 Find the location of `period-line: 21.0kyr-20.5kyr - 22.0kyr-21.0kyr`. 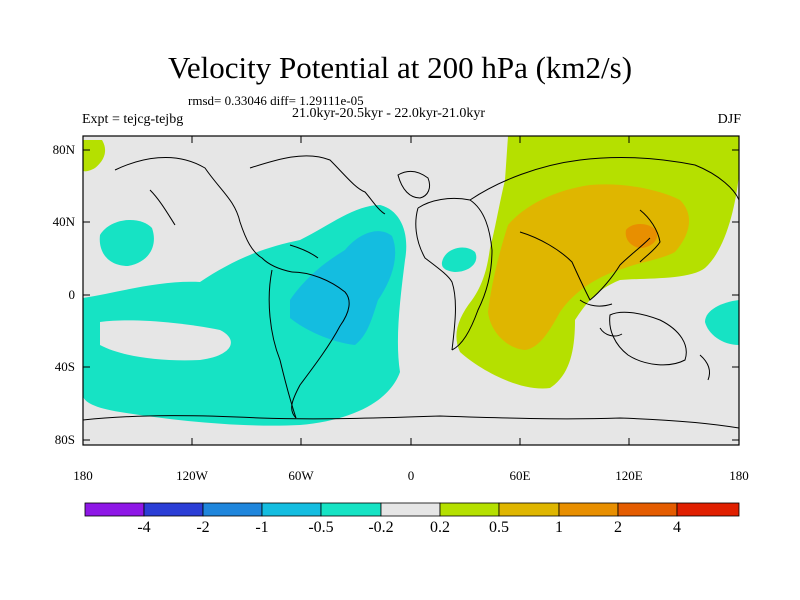

period-line: 21.0kyr-20.5kyr - 22.0kyr-21.0kyr is located at coordinates (389, 113).